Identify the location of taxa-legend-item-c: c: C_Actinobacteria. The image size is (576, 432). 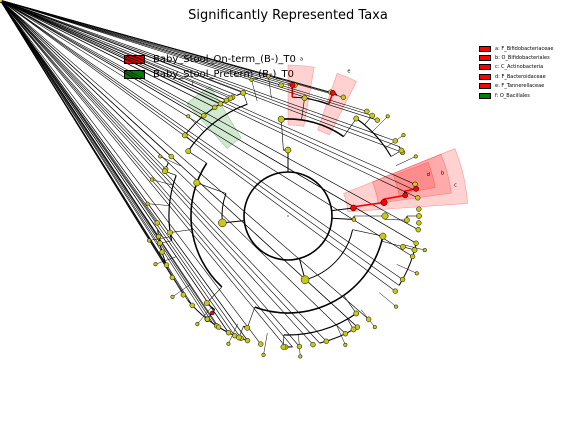
(516, 67).